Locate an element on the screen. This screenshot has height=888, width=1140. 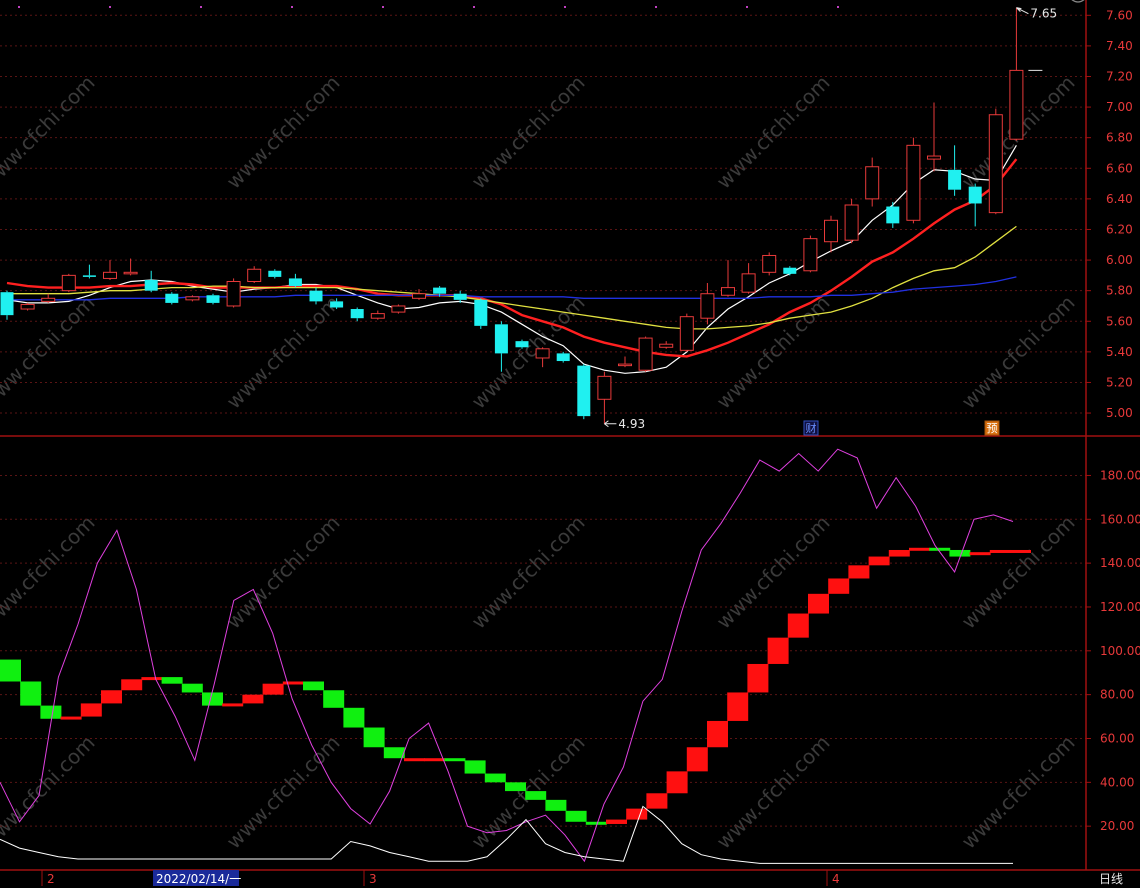
ma-line-ma20 is located at coordinates (512, 277).